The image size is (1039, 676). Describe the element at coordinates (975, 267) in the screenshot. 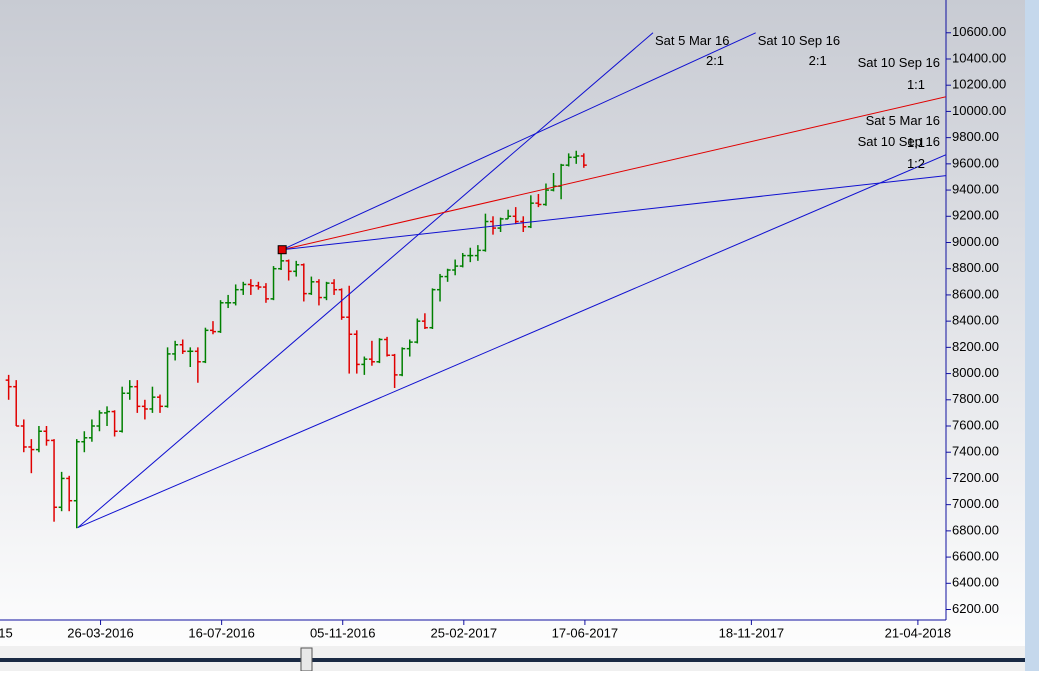

I see `y-tick-label: 8800.00` at that location.